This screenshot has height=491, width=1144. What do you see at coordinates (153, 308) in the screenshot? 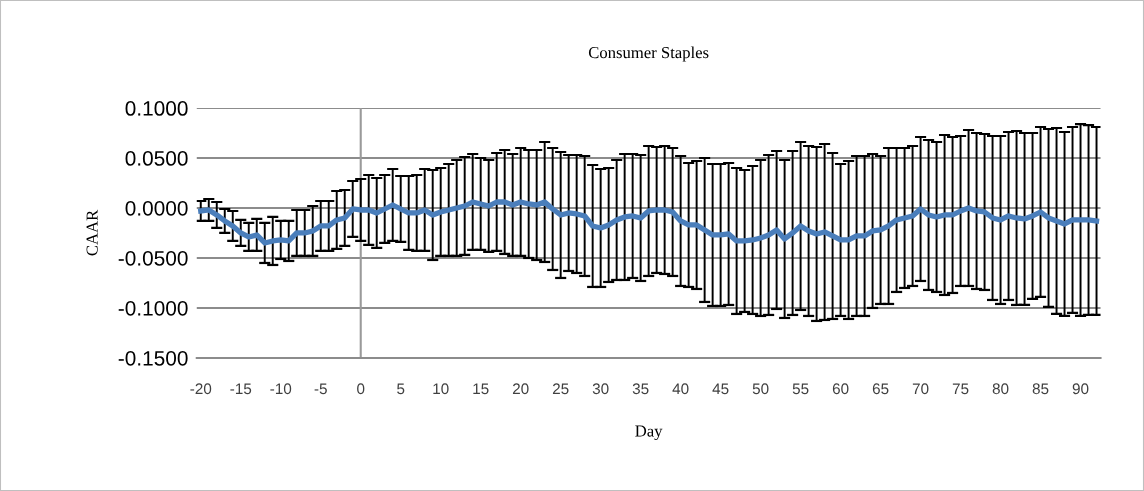
I see `y-tick-label: -0.1000` at bounding box center [153, 308].